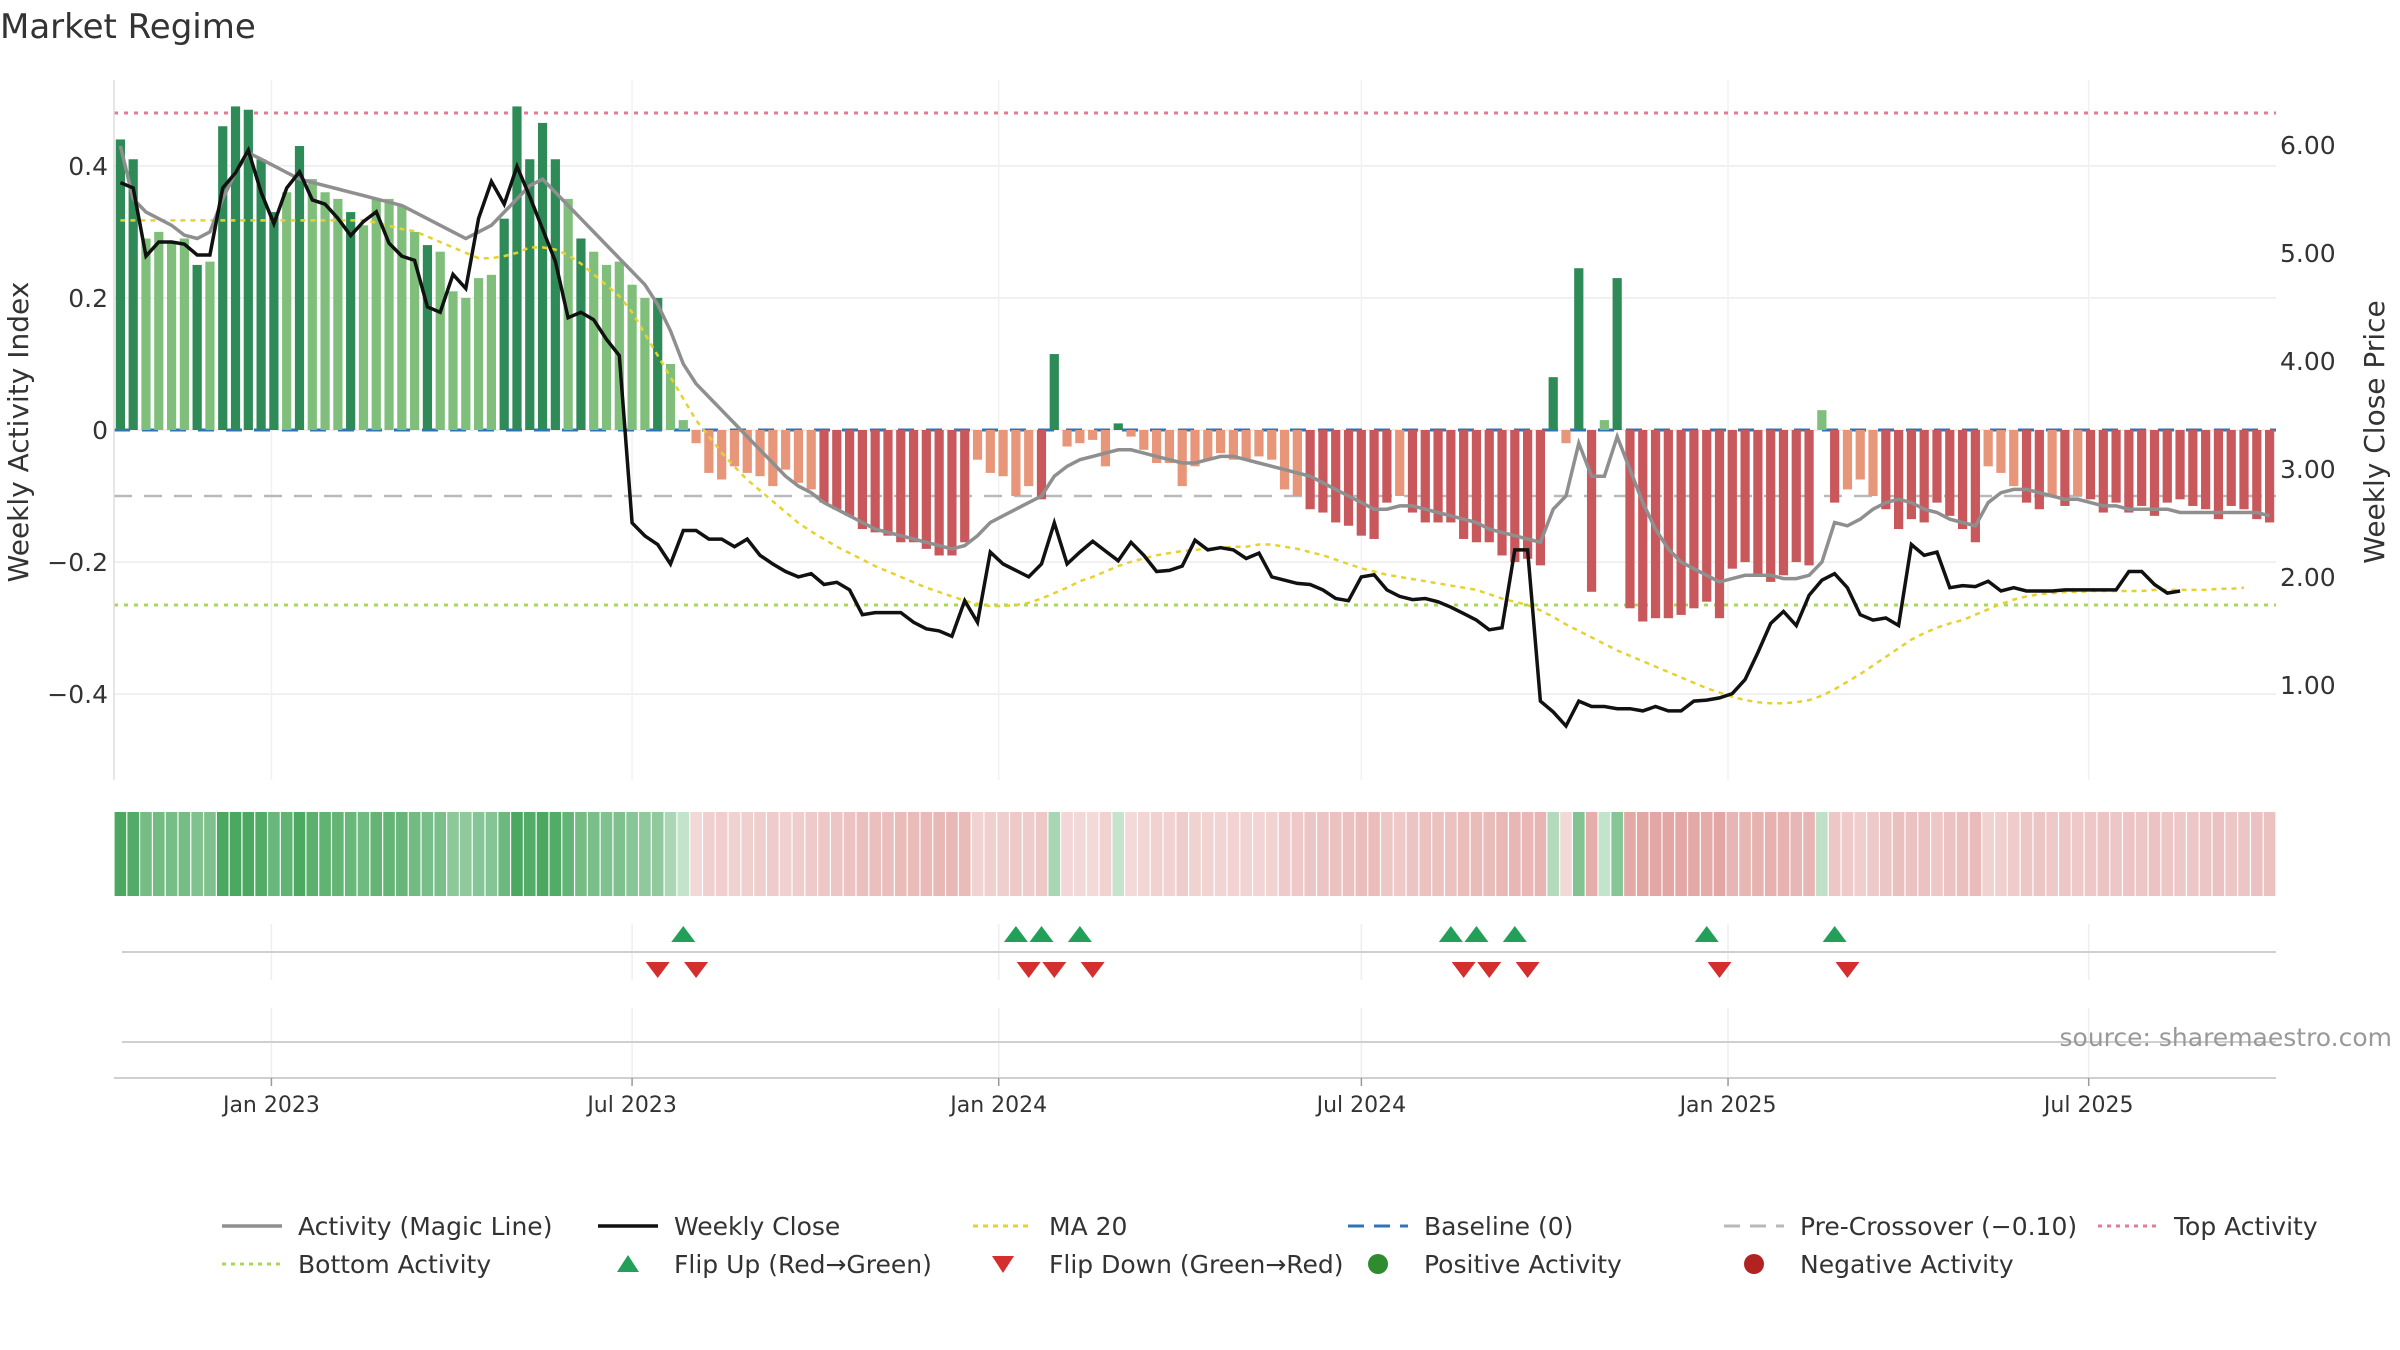  What do you see at coordinates (77, 562) in the screenshot?
I see `y-tick-label: −0.2` at bounding box center [77, 562].